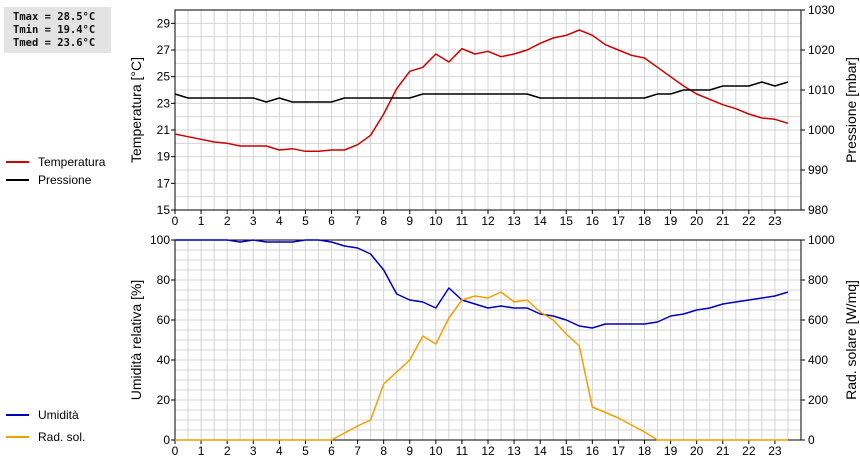 Image resolution: width=860 pixels, height=460 pixels. Describe the element at coordinates (164, 77) in the screenshot. I see `upper-y-tick-label: 25` at that location.